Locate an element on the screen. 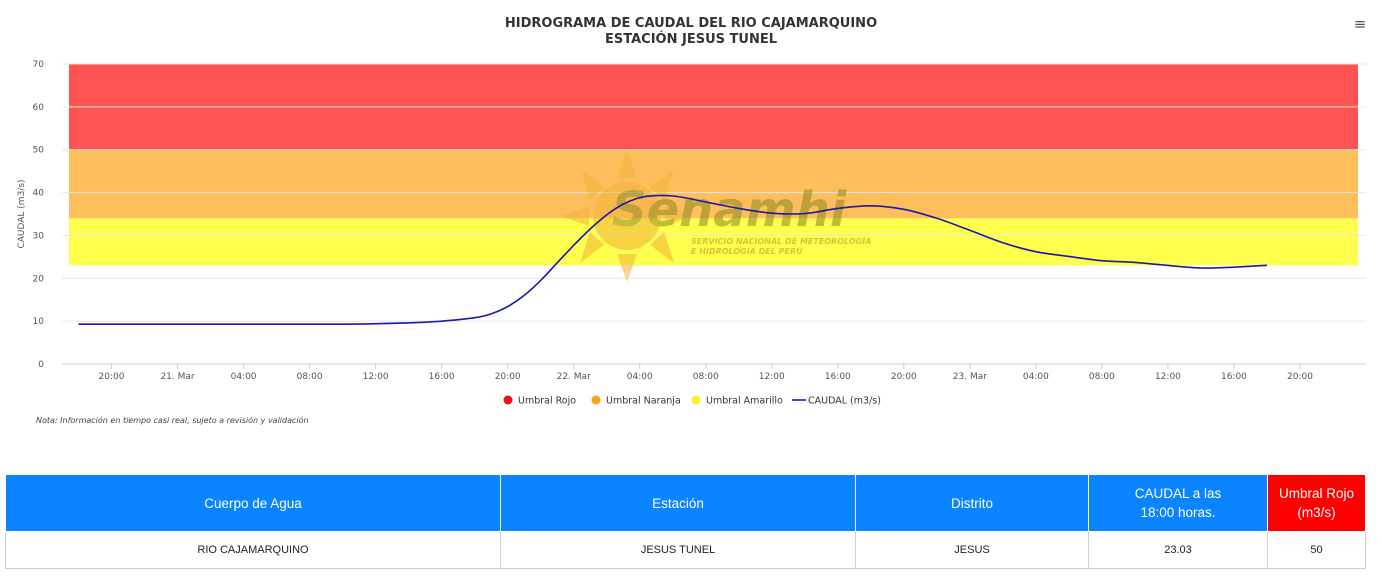  legend-label: Umbral Rojo is located at coordinates (547, 401).